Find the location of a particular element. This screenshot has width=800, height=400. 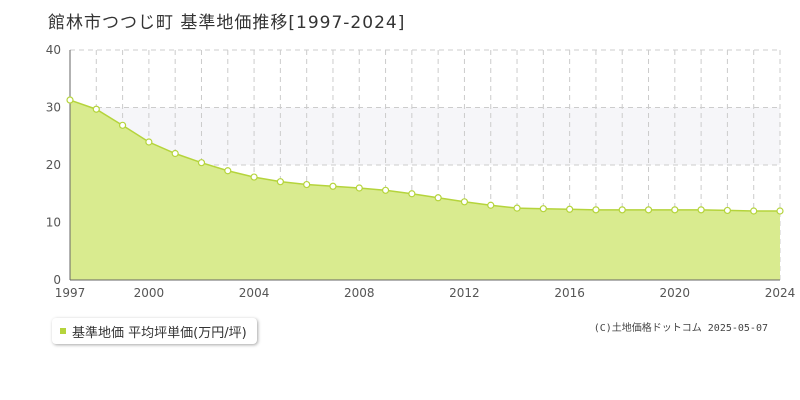

y-tick-label: 30 is located at coordinates (53, 108).